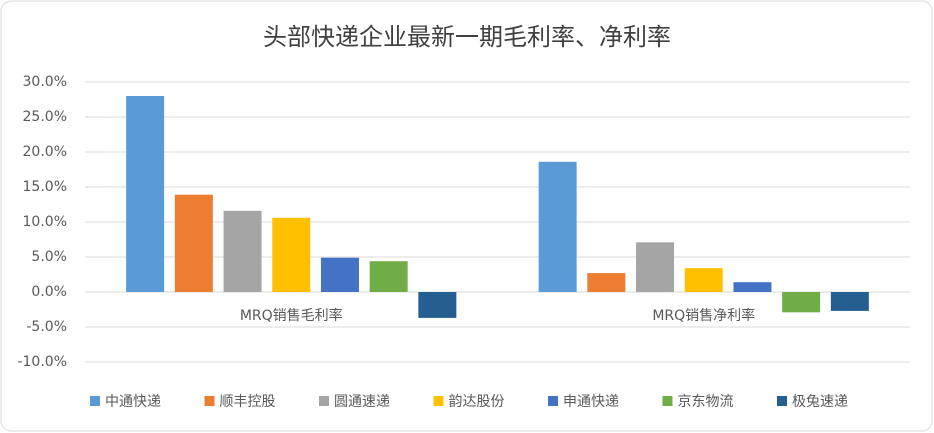 Image resolution: width=934 pixels, height=433 pixels. I want to click on y-tick-label: 5.0%, so click(49, 257).